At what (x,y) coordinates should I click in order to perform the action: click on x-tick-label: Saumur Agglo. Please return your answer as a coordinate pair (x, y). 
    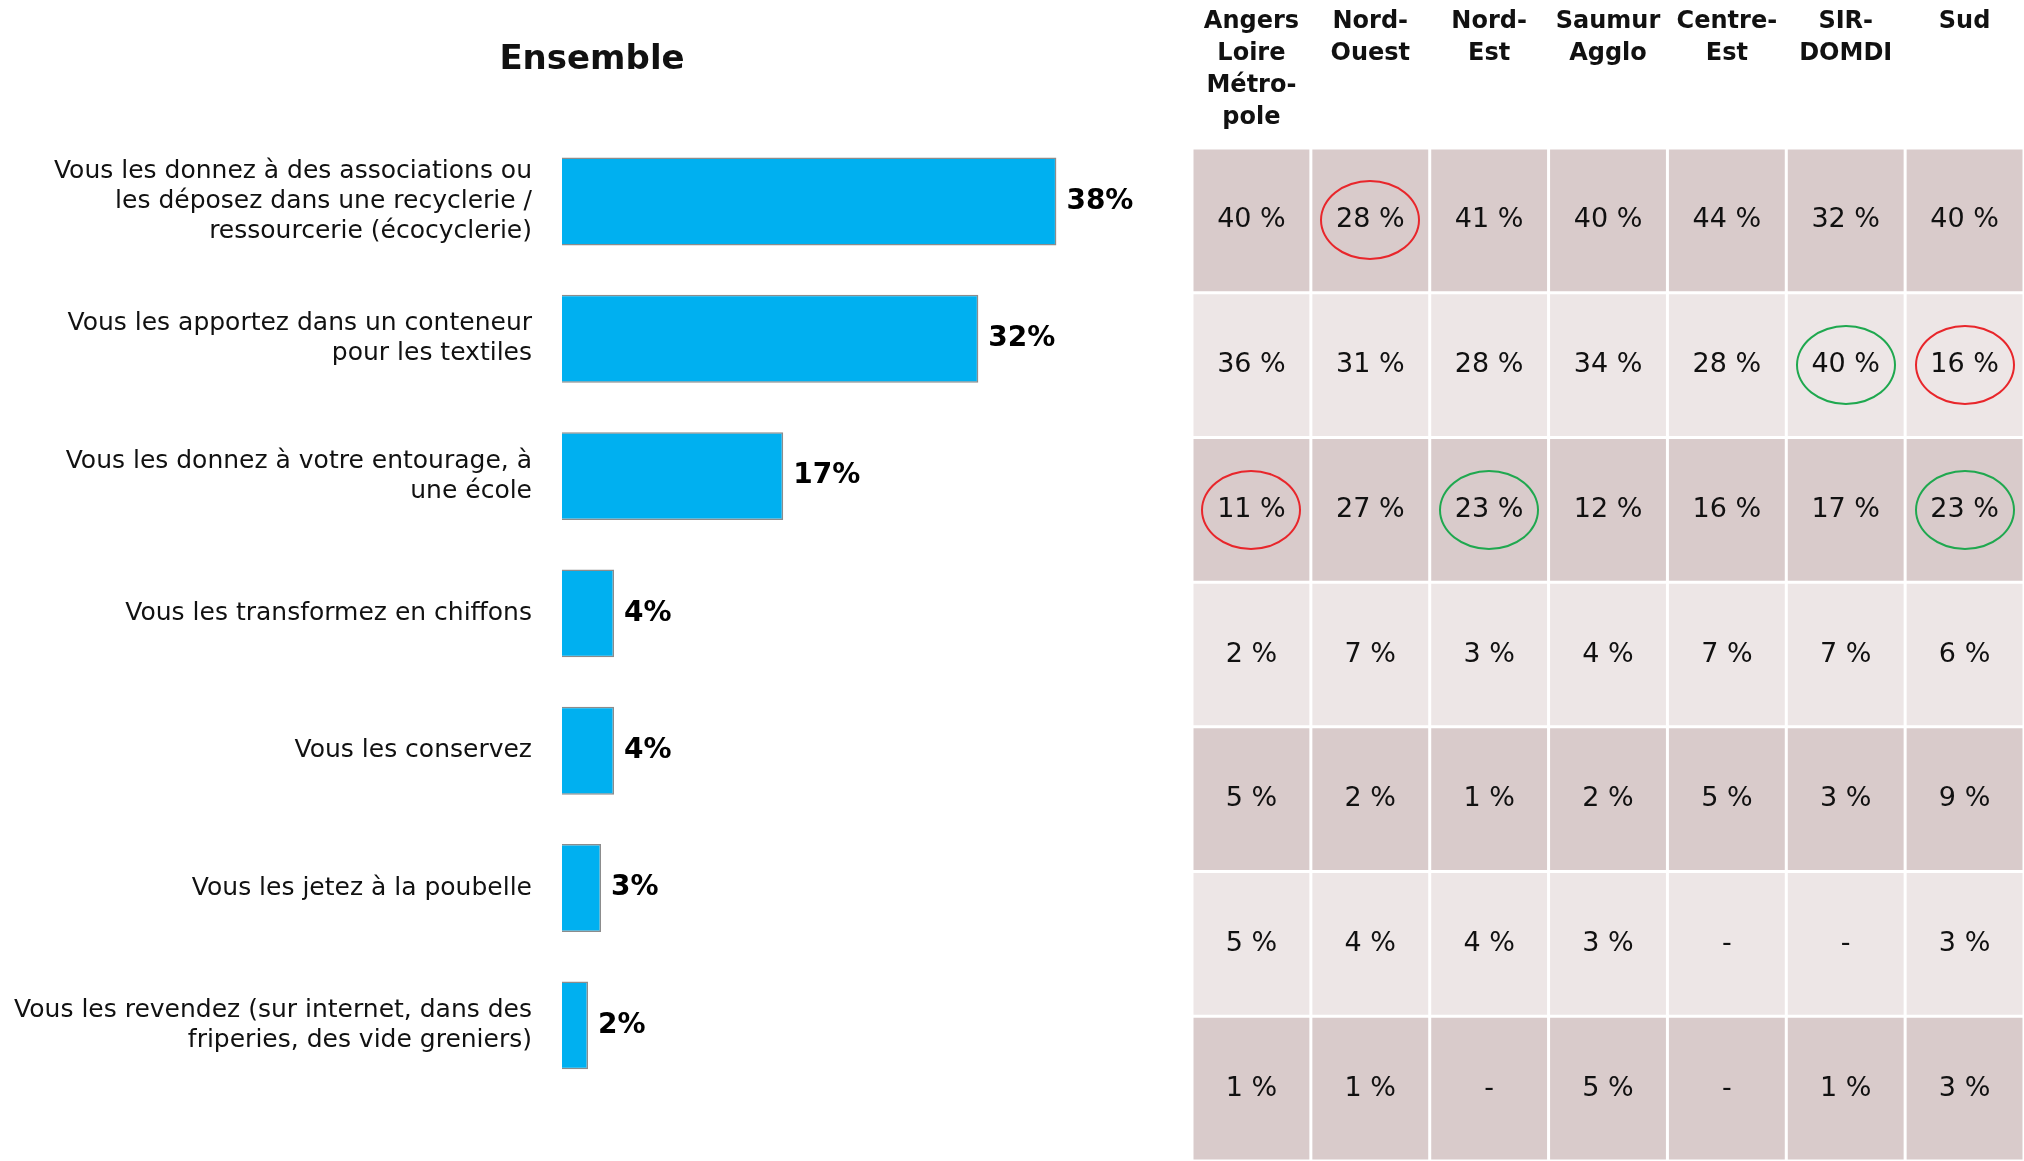
    Looking at the image, I should click on (1608, 36).